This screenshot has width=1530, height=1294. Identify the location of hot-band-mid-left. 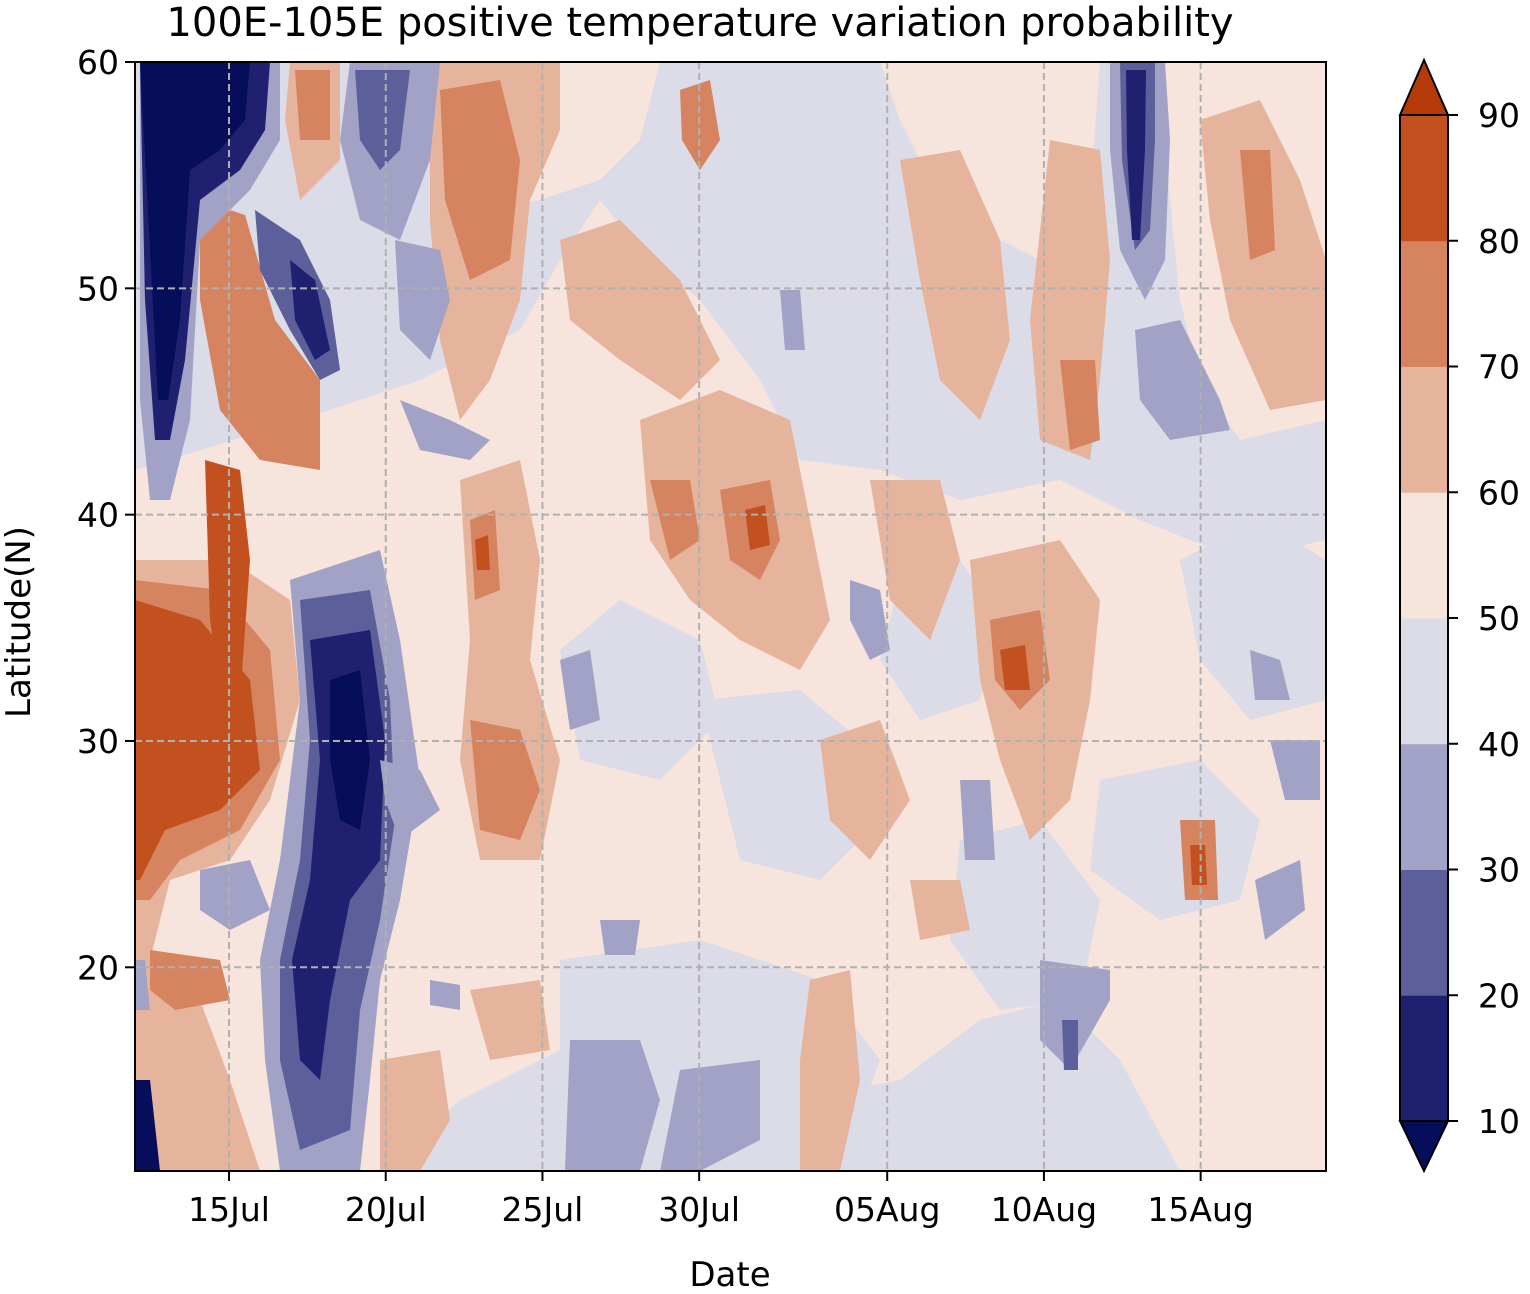
(227, 590).